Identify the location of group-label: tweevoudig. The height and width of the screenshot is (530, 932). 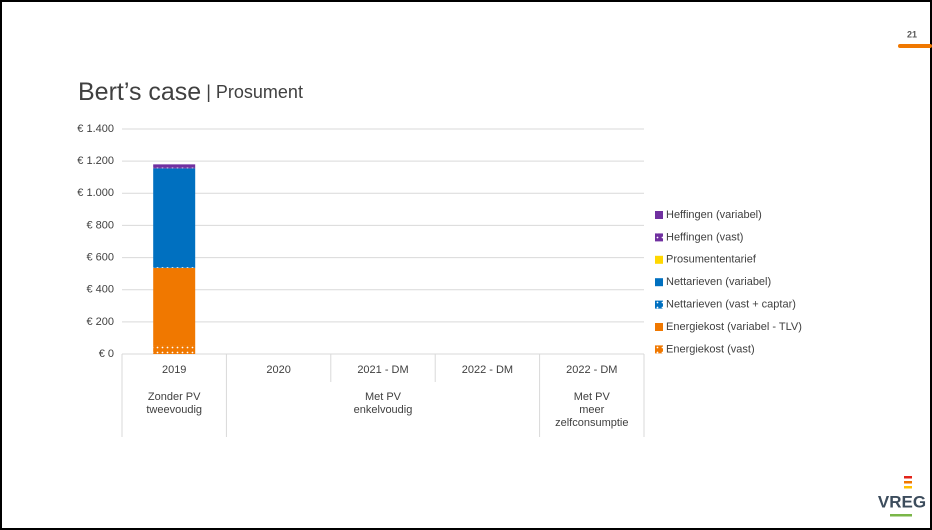
(174, 410).